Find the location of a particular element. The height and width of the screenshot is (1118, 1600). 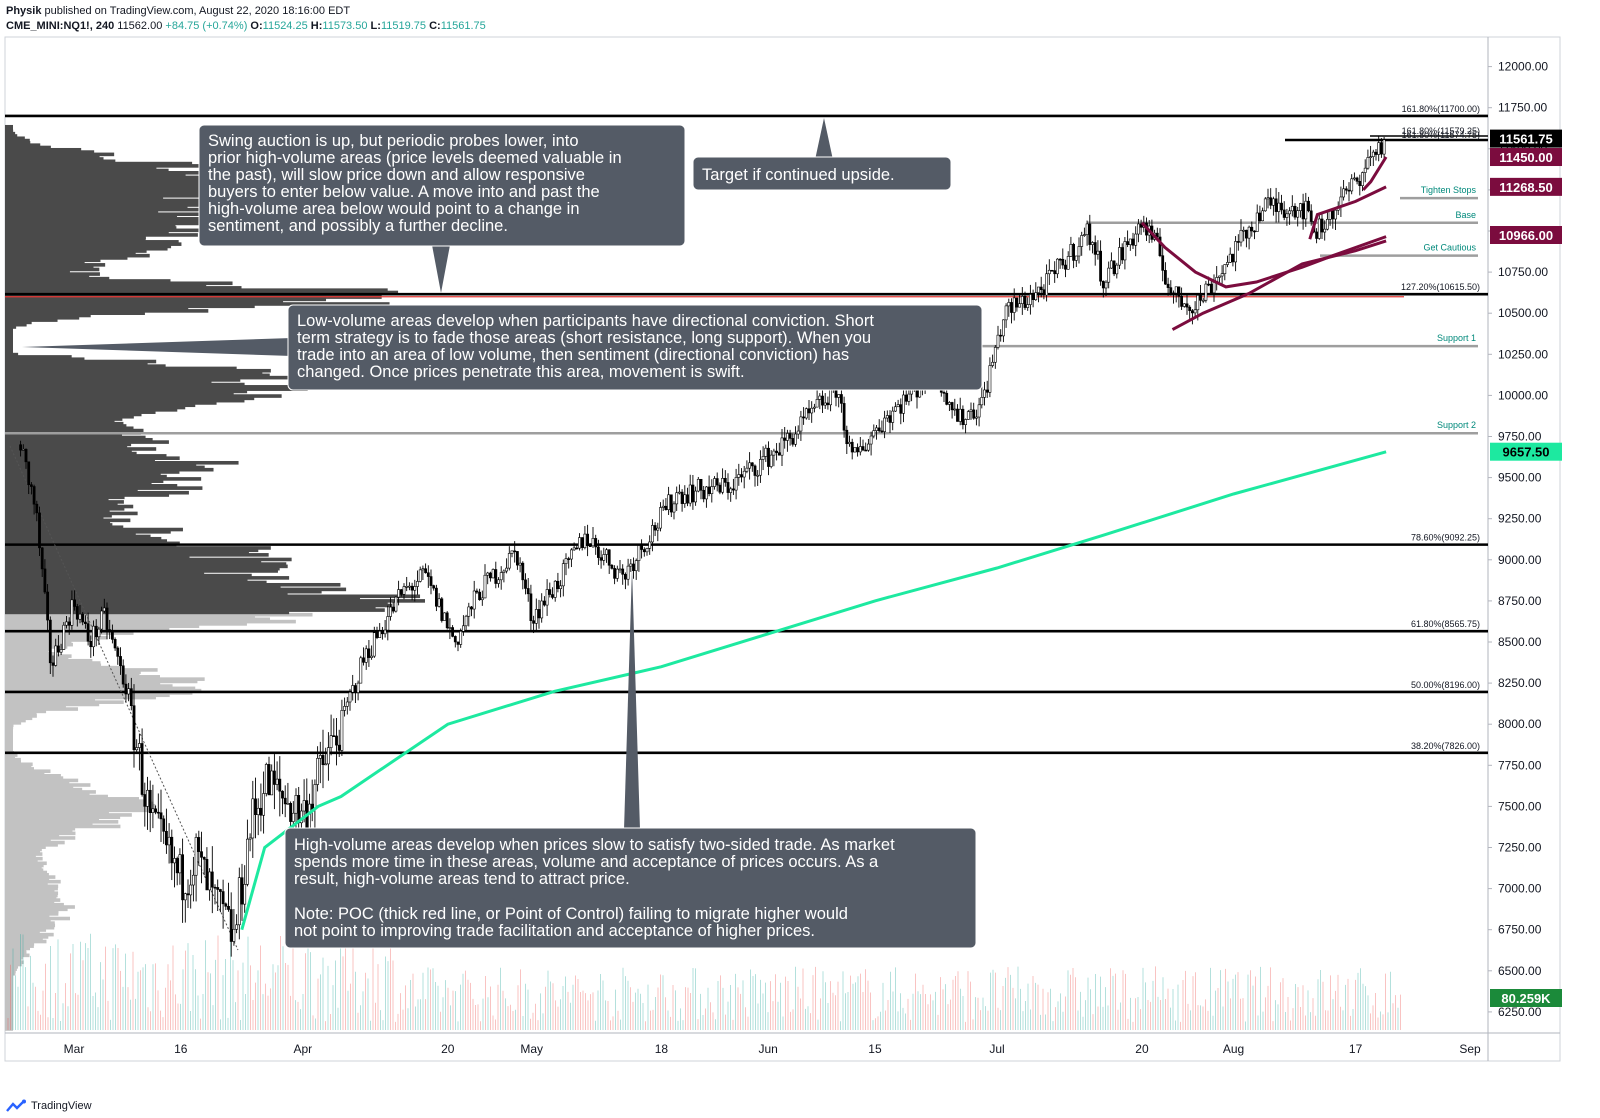

volume-badge is located at coordinates (1526, 998).